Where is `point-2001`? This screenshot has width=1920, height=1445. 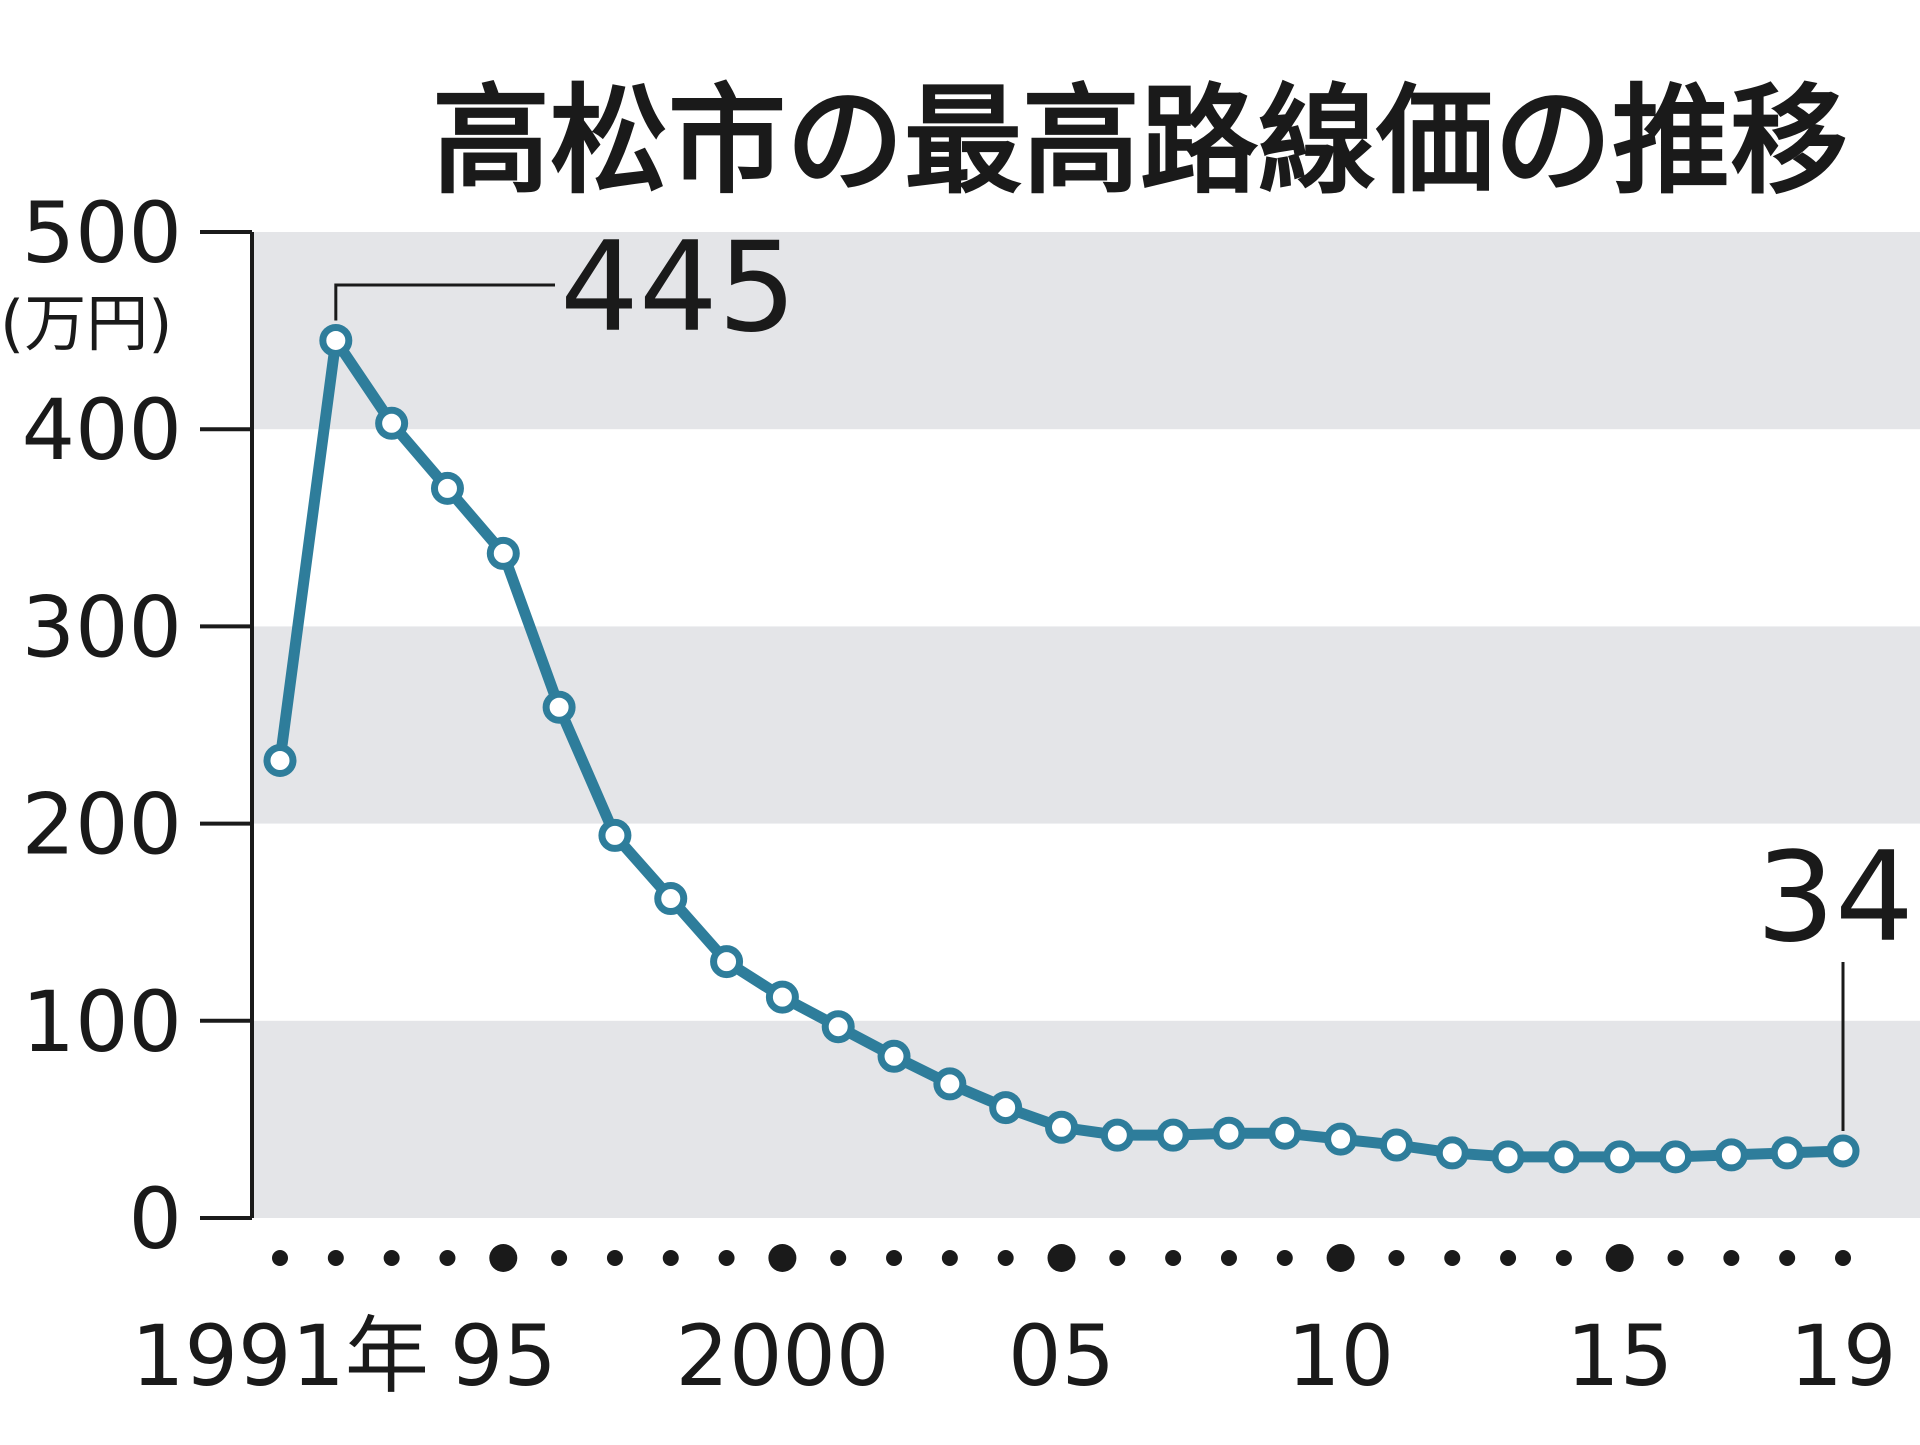
point-2001 is located at coordinates (838, 1027).